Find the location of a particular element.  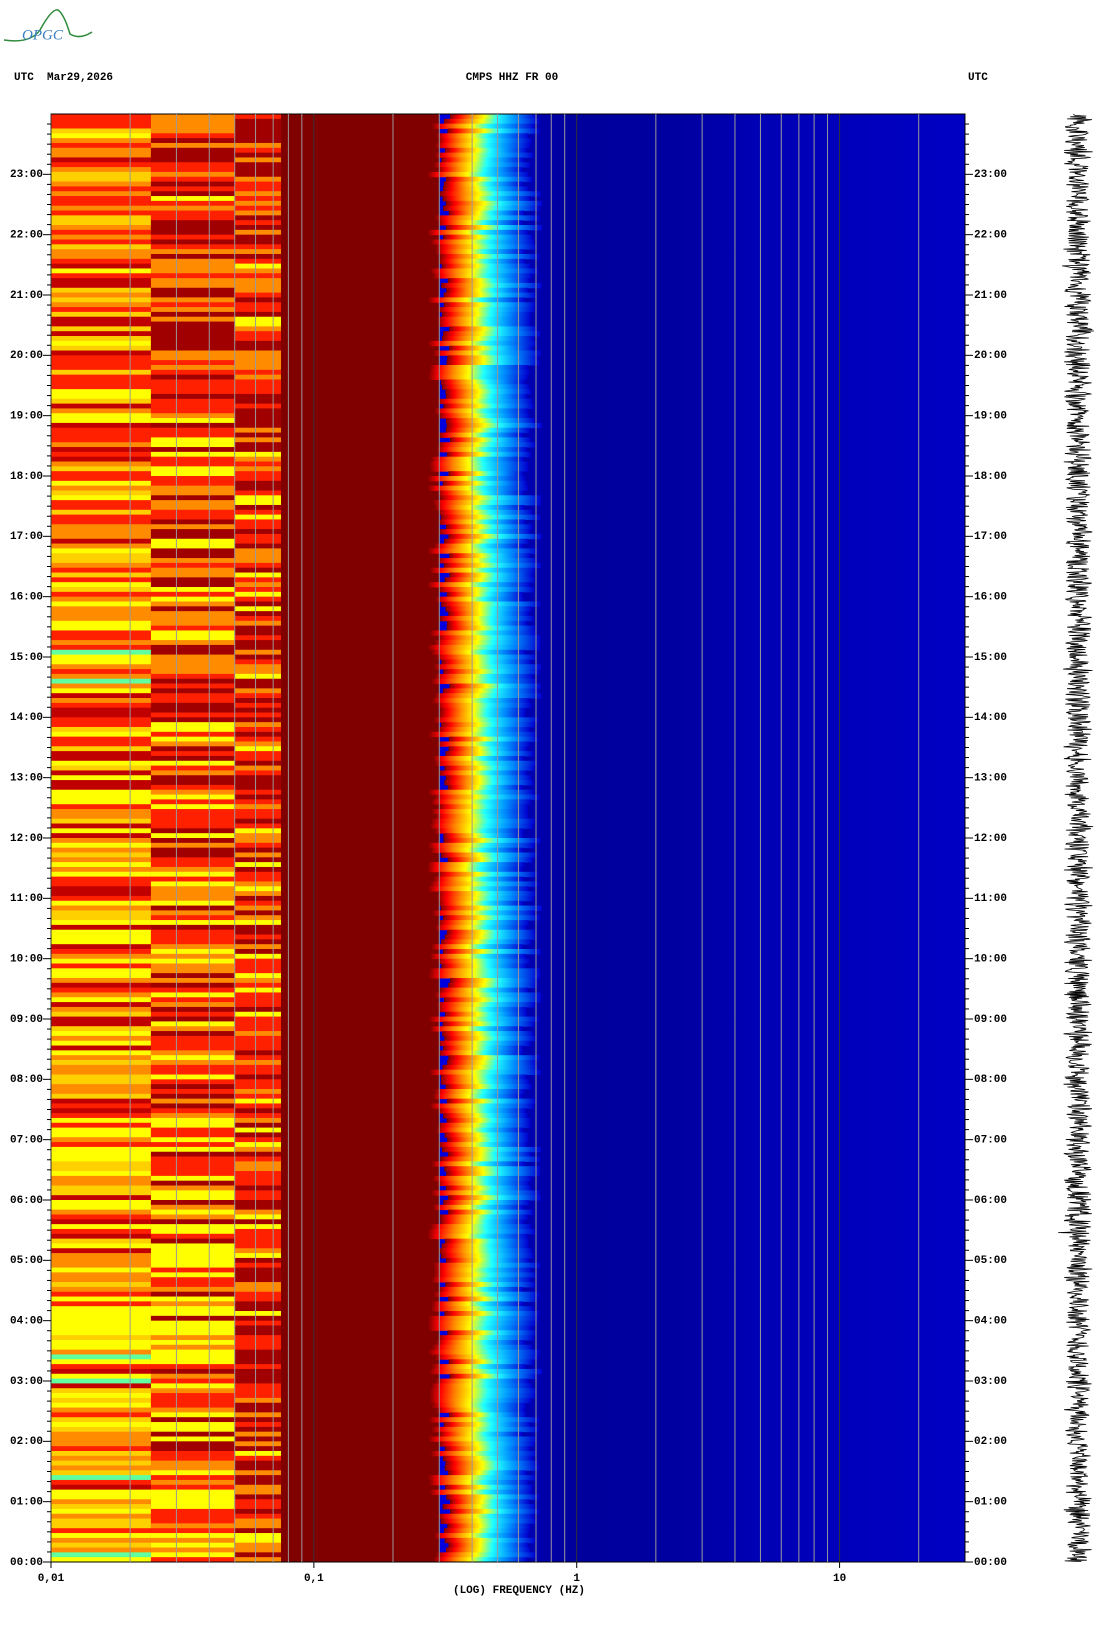

y-tick-label: 15:00 is located at coordinates (26, 658).